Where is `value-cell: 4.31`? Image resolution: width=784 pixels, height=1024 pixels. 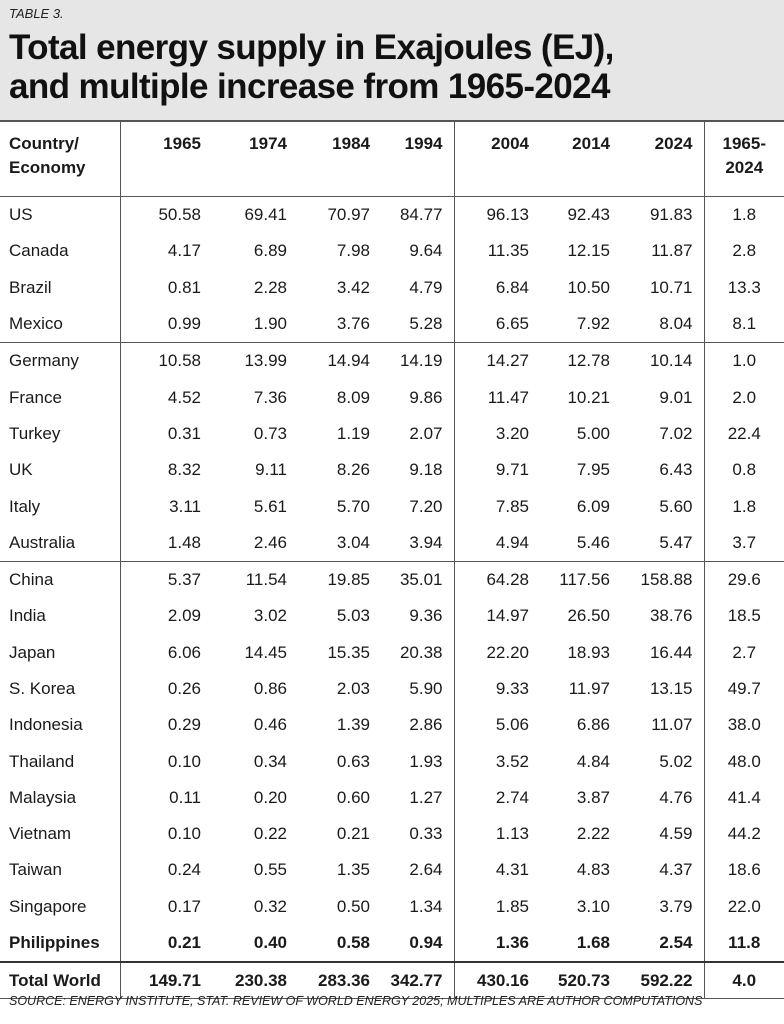
value-cell: 4.31 is located at coordinates (496, 870).